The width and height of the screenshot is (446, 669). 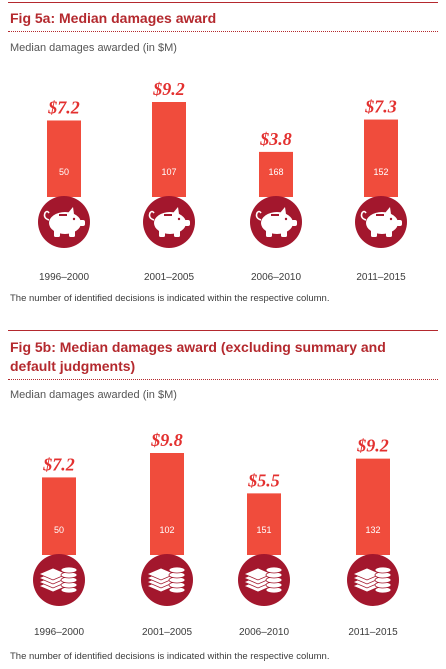 I want to click on bar-group: $9.2 107 2001–2005, so click(x=169, y=181).